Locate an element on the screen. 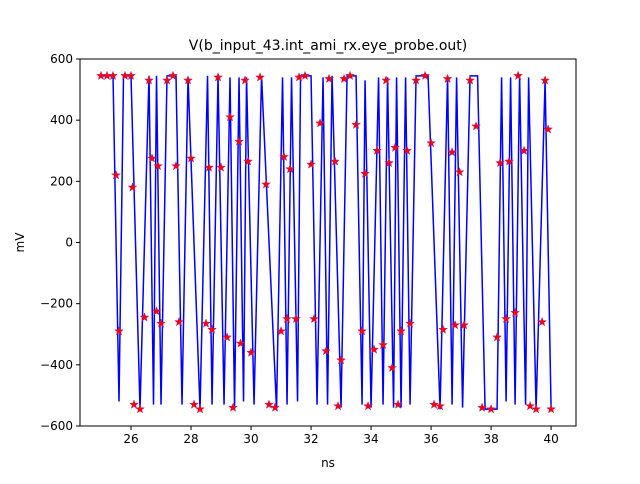  y-tick-label: −400 is located at coordinates (56, 365).